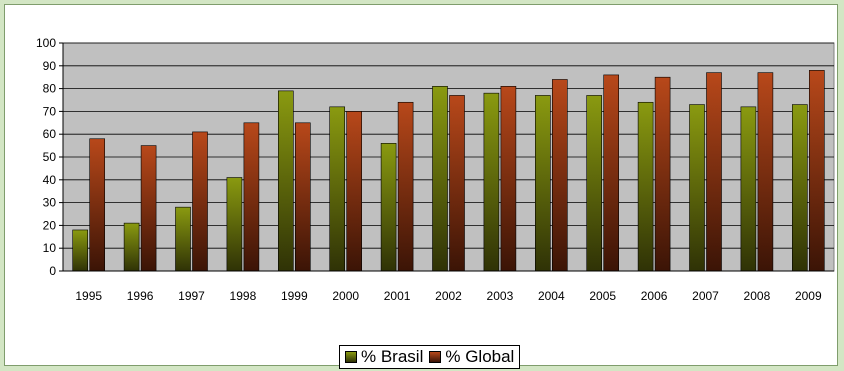  Describe the element at coordinates (405, 186) in the screenshot. I see `bar-global-2001` at that location.